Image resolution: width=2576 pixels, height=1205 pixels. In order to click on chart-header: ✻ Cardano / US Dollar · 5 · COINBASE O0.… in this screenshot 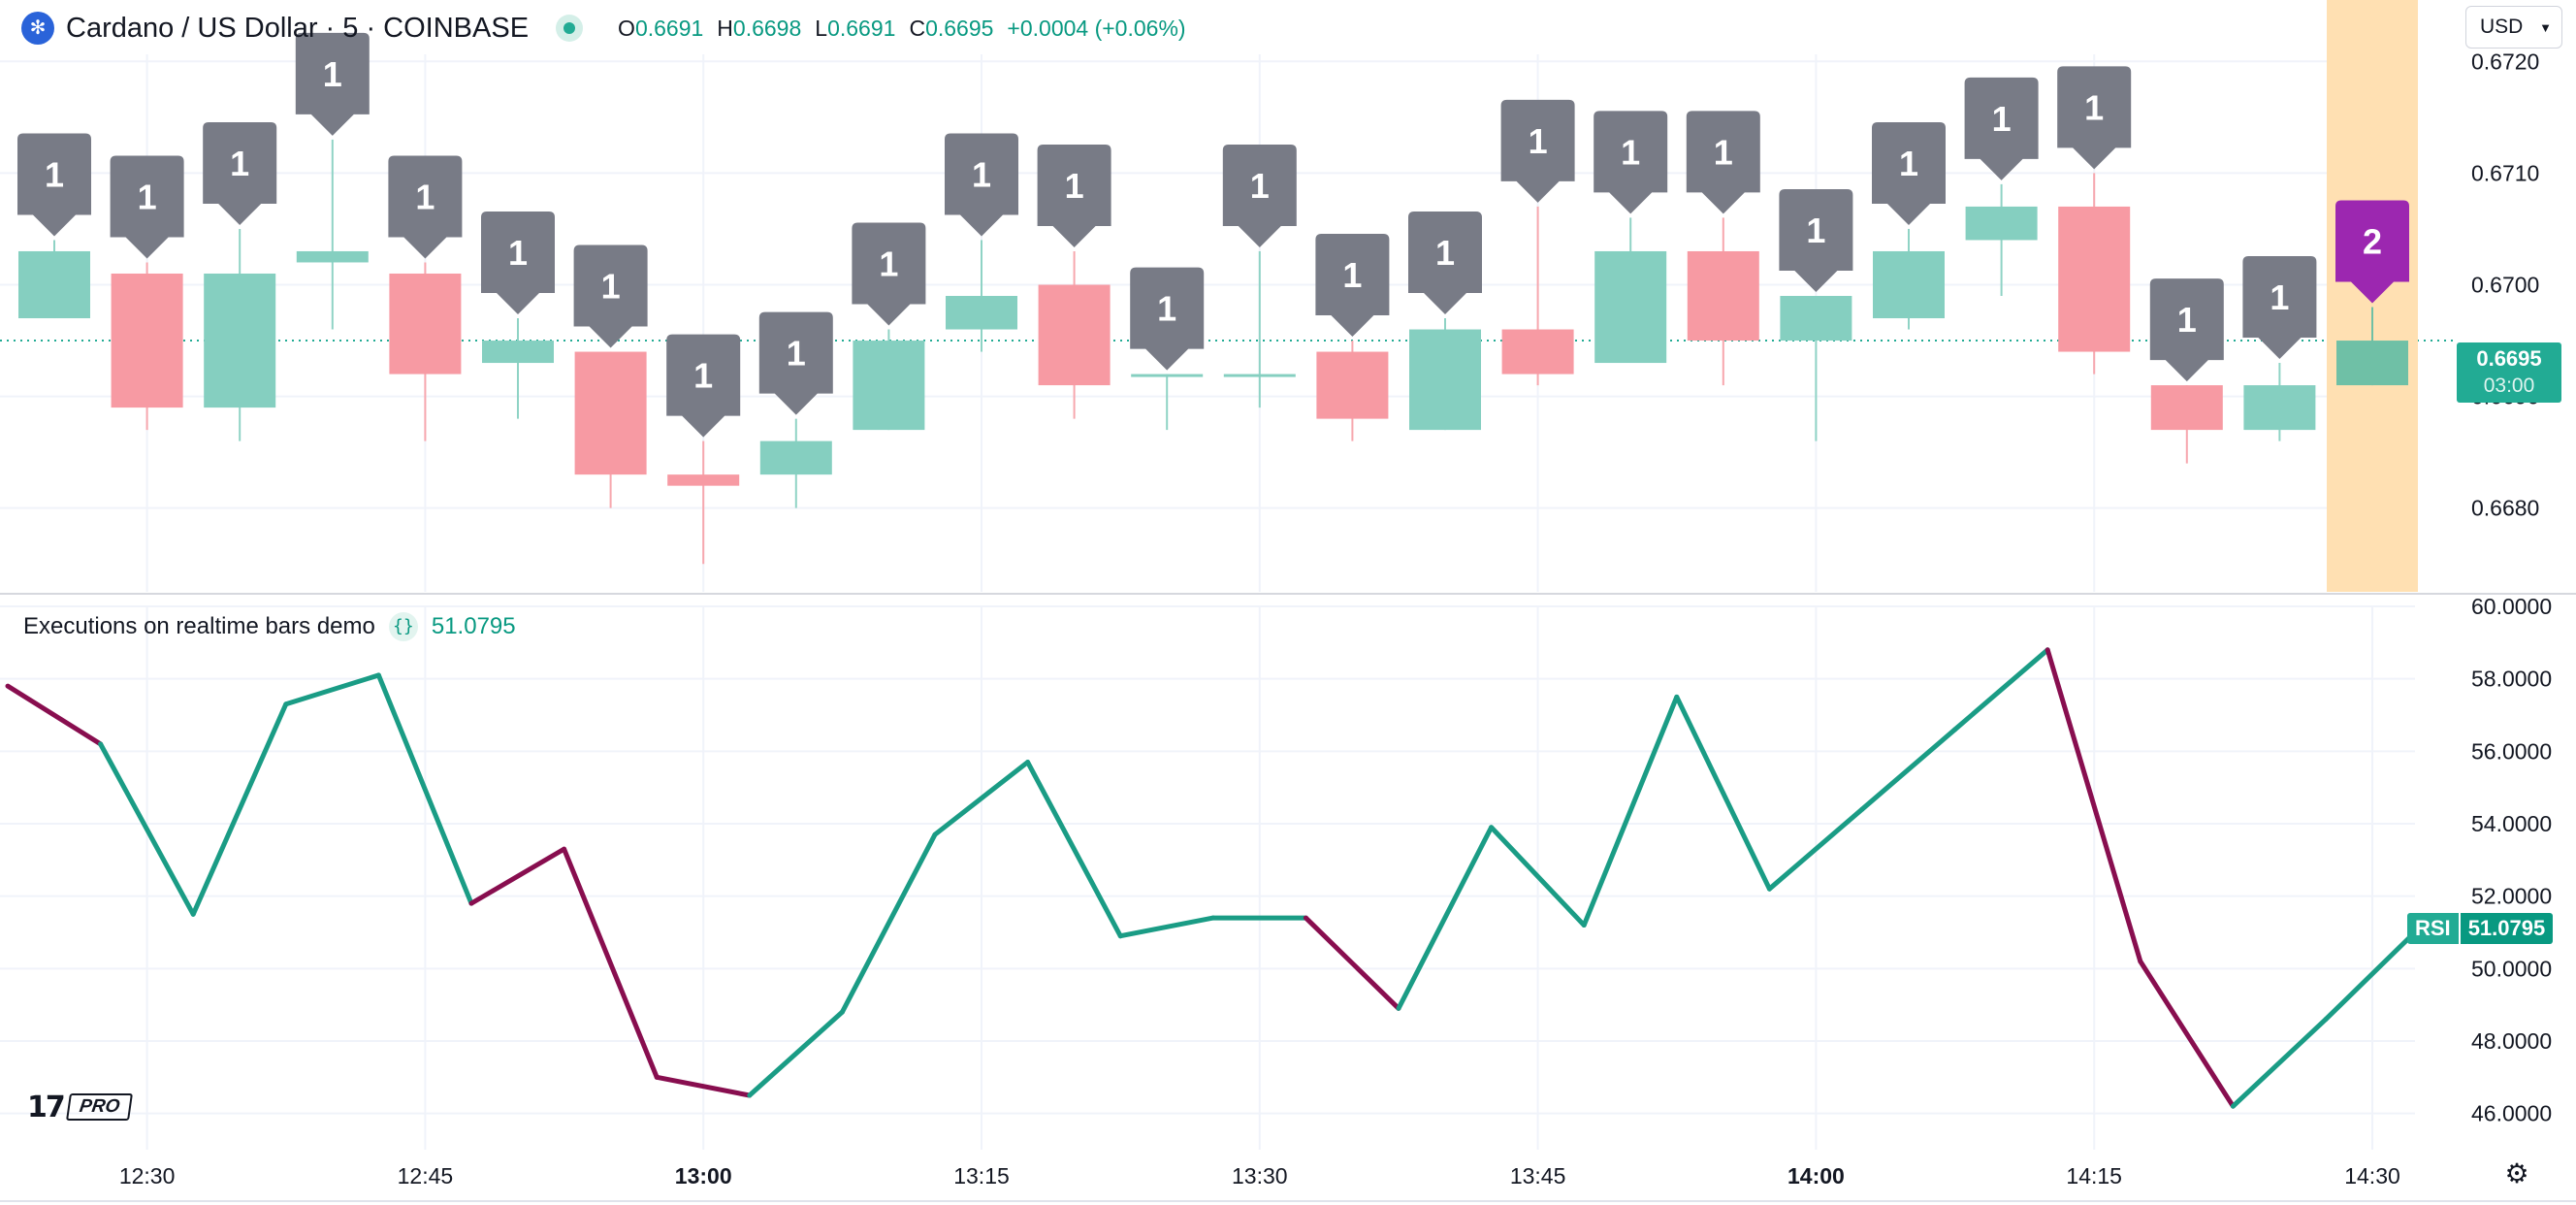, I will do `click(603, 28)`.